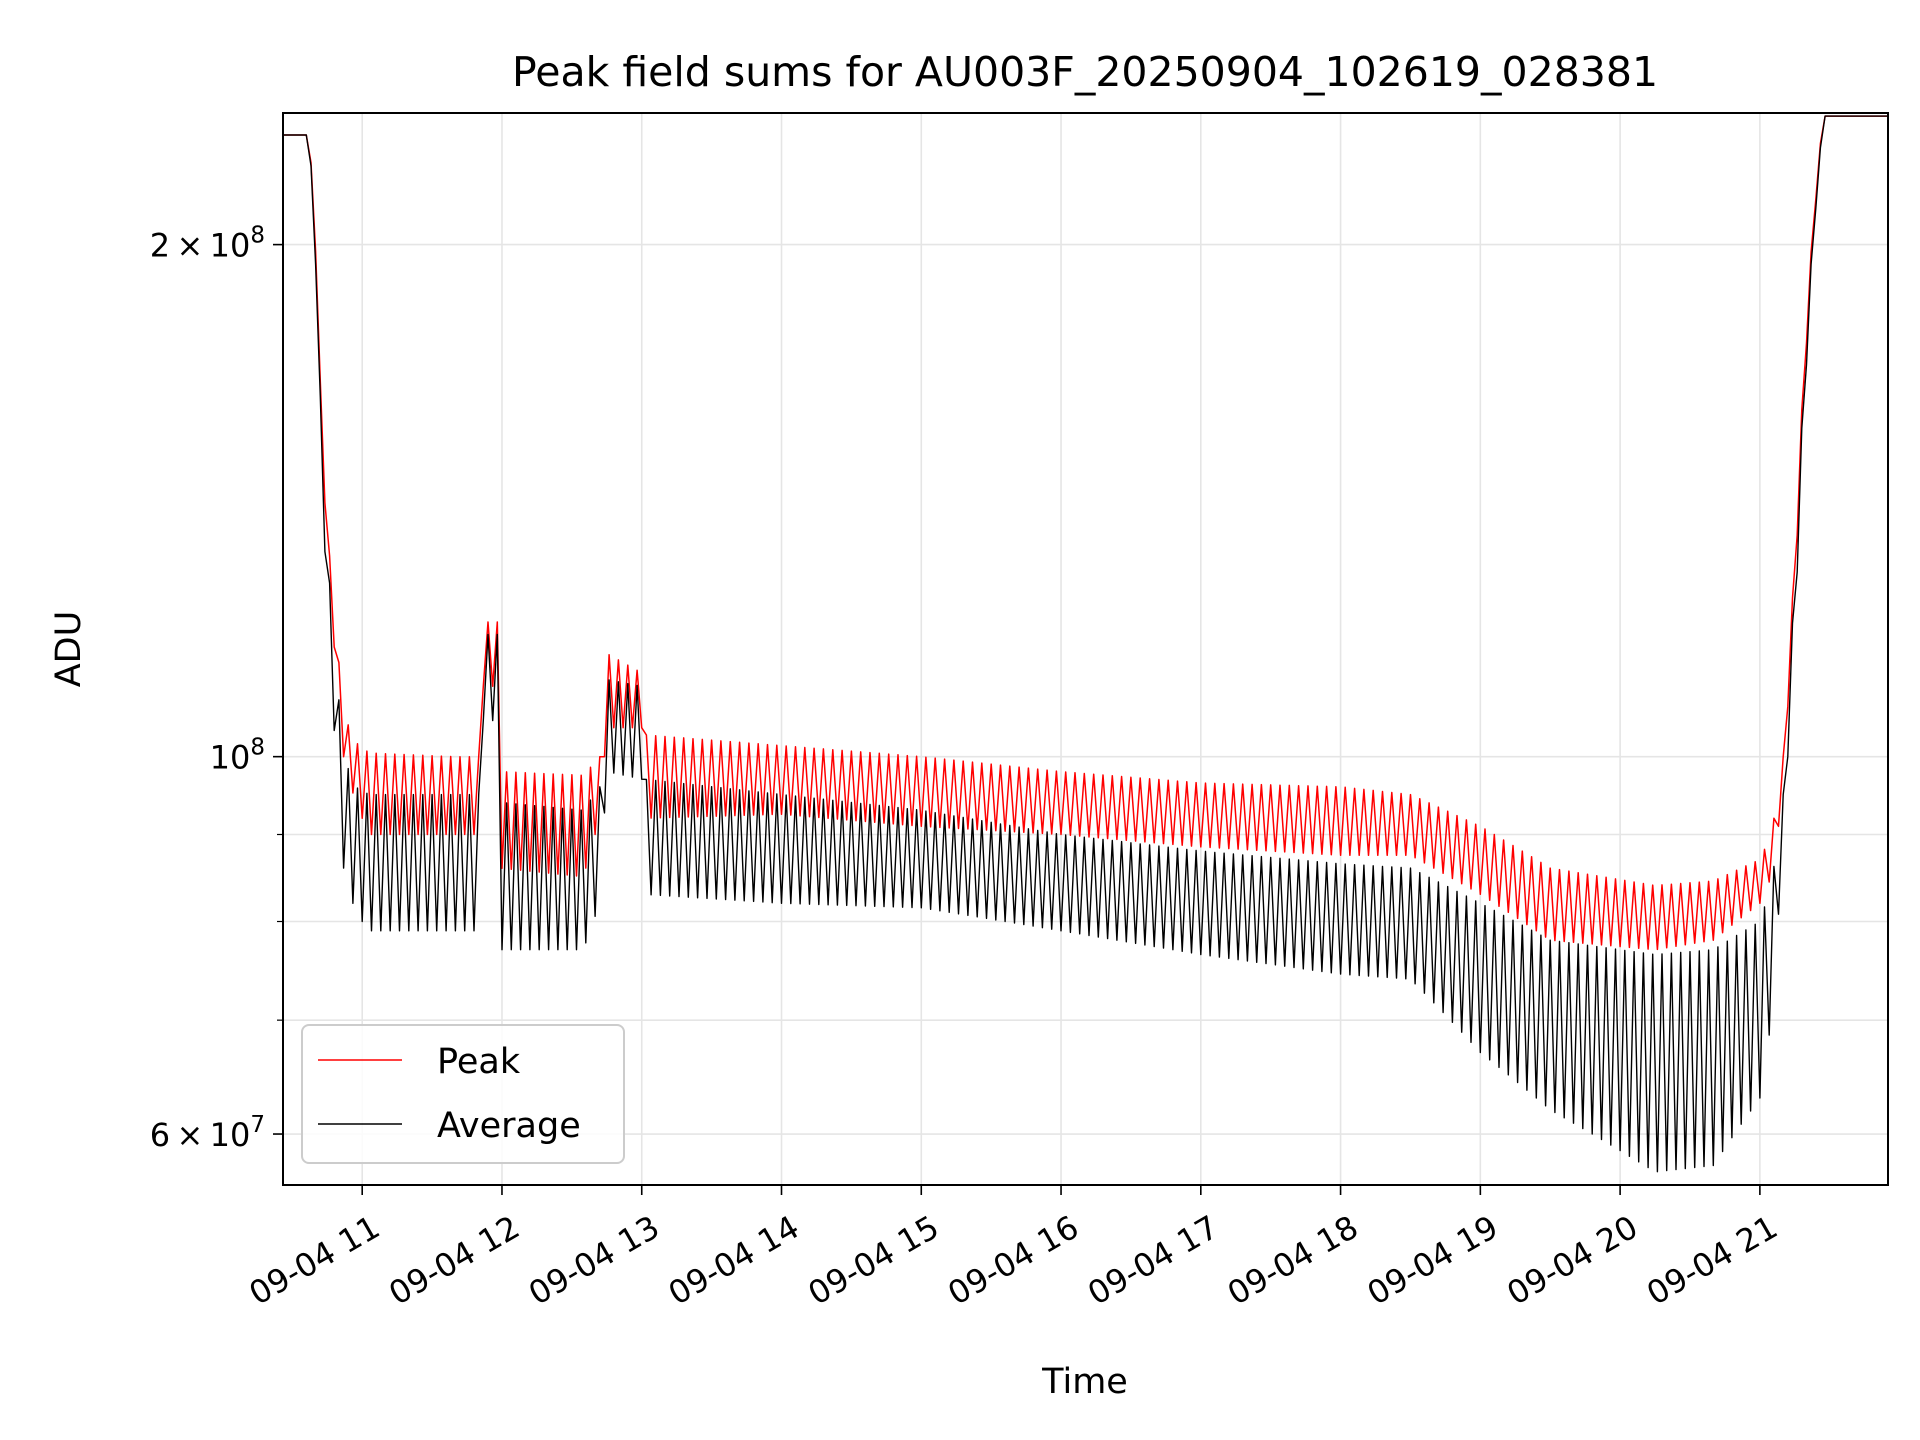 Image resolution: width=1920 pixels, height=1440 pixels. What do you see at coordinates (237, 756) in the screenshot?
I see `y-tick-label: 108` at bounding box center [237, 756].